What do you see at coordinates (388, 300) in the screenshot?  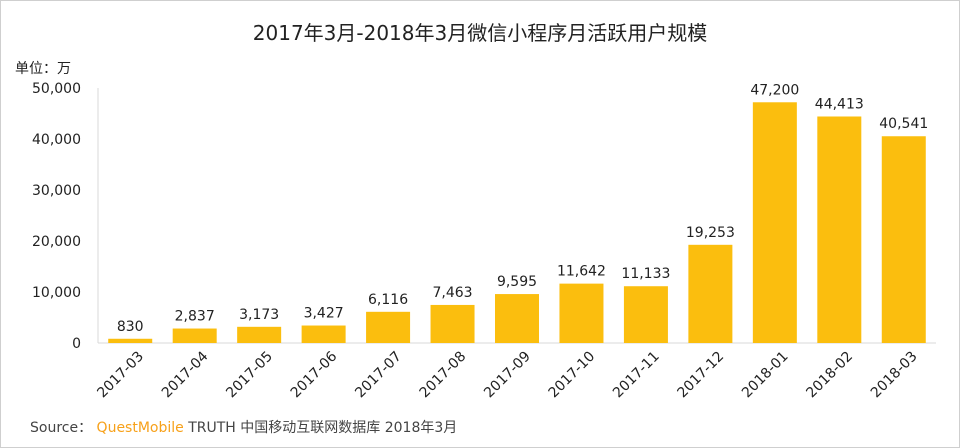 I see `data-label: 6,116` at bounding box center [388, 300].